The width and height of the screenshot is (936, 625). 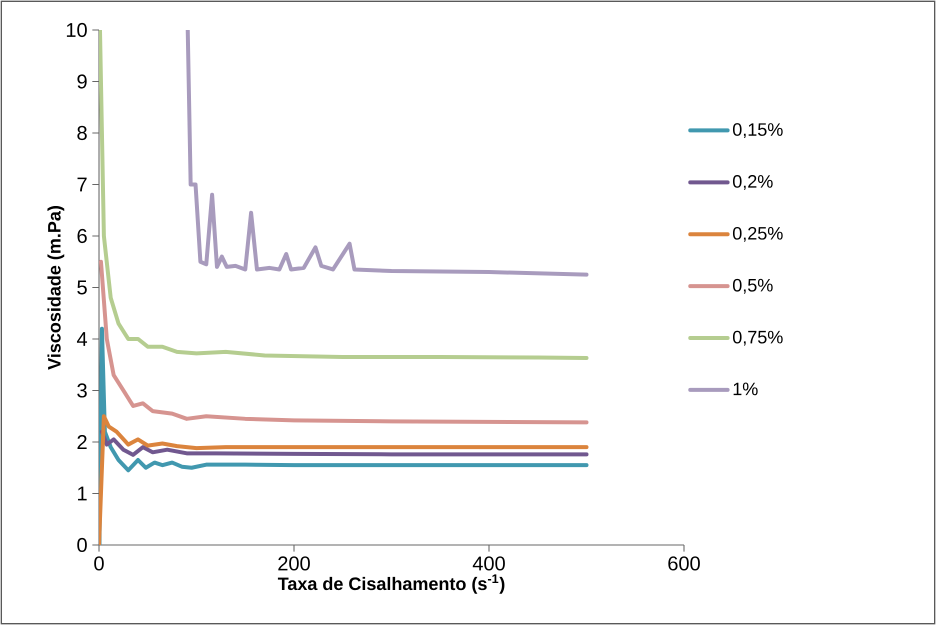 What do you see at coordinates (99, 563) in the screenshot?
I see `x-tick-label: 0` at bounding box center [99, 563].